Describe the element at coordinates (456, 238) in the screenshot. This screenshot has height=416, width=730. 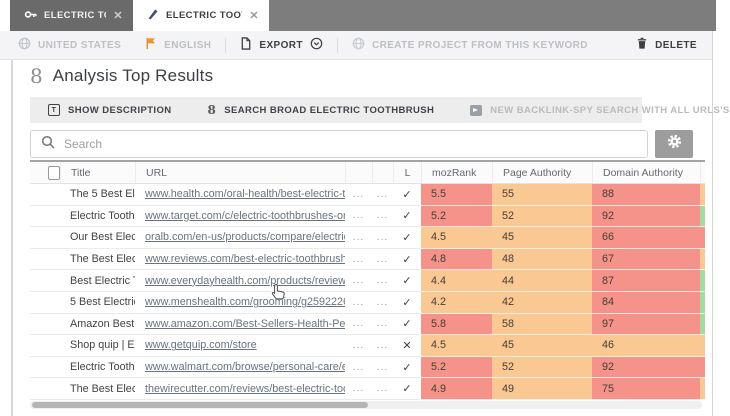
I see `mozrank-cell: 4.5` at that location.